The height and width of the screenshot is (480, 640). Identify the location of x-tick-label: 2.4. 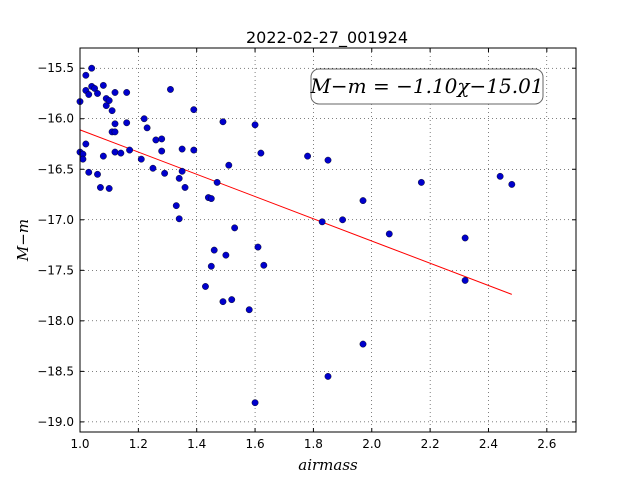
(488, 444).